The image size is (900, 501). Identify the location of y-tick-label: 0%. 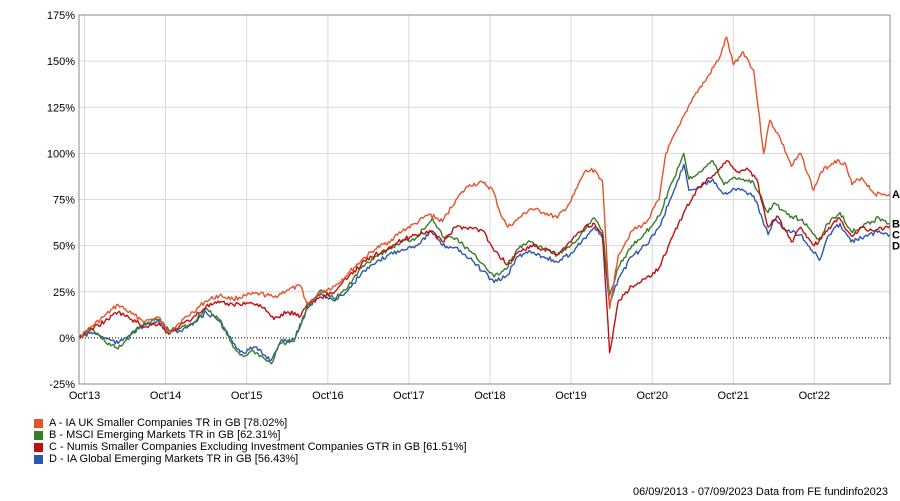
(67, 339).